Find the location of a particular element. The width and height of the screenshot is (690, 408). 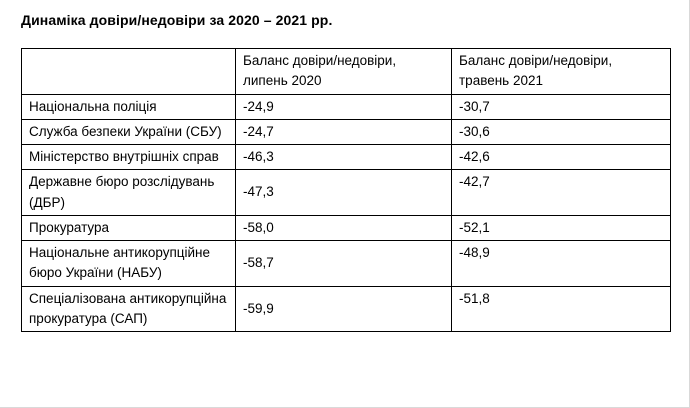

balance-jul-2020-cell: -24,9 is located at coordinates (343, 106).